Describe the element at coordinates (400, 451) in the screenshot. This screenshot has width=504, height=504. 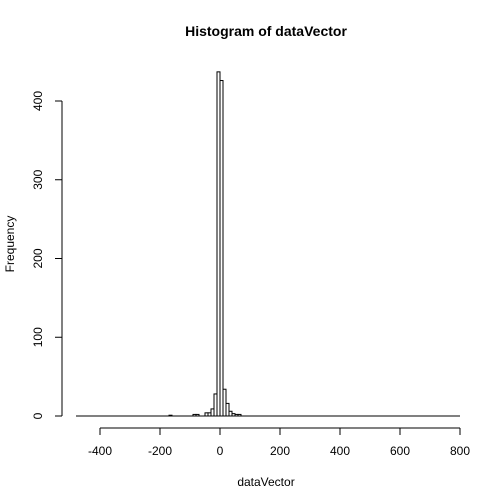
I see `x-tick-label: 600` at that location.